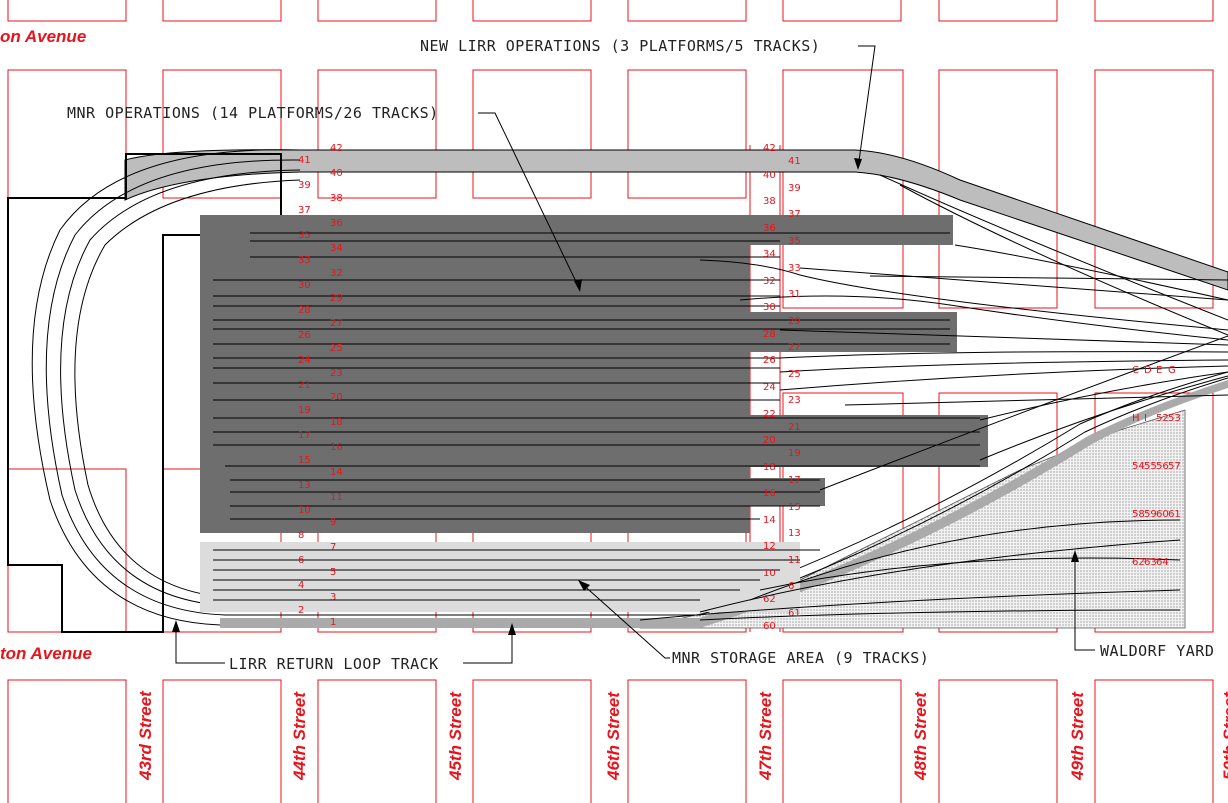  Describe the element at coordinates (769, 334) in the screenshot. I see `track-label-east-28: 28` at that location.